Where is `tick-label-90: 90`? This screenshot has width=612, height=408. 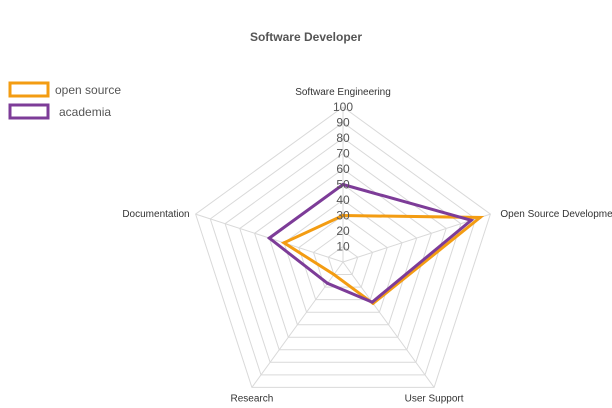 tick-label-90: 90 is located at coordinates (343, 123).